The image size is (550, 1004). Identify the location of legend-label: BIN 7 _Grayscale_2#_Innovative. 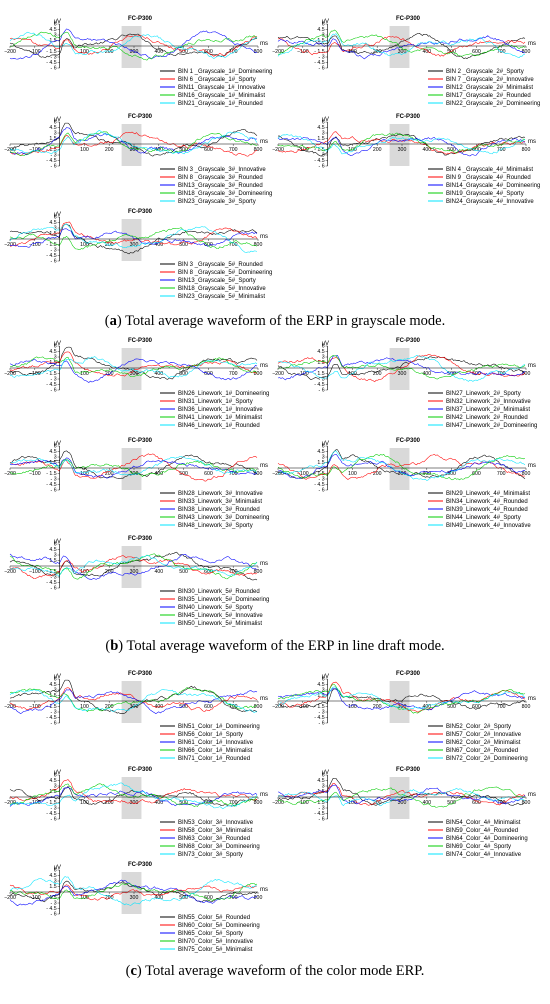
(490, 80).